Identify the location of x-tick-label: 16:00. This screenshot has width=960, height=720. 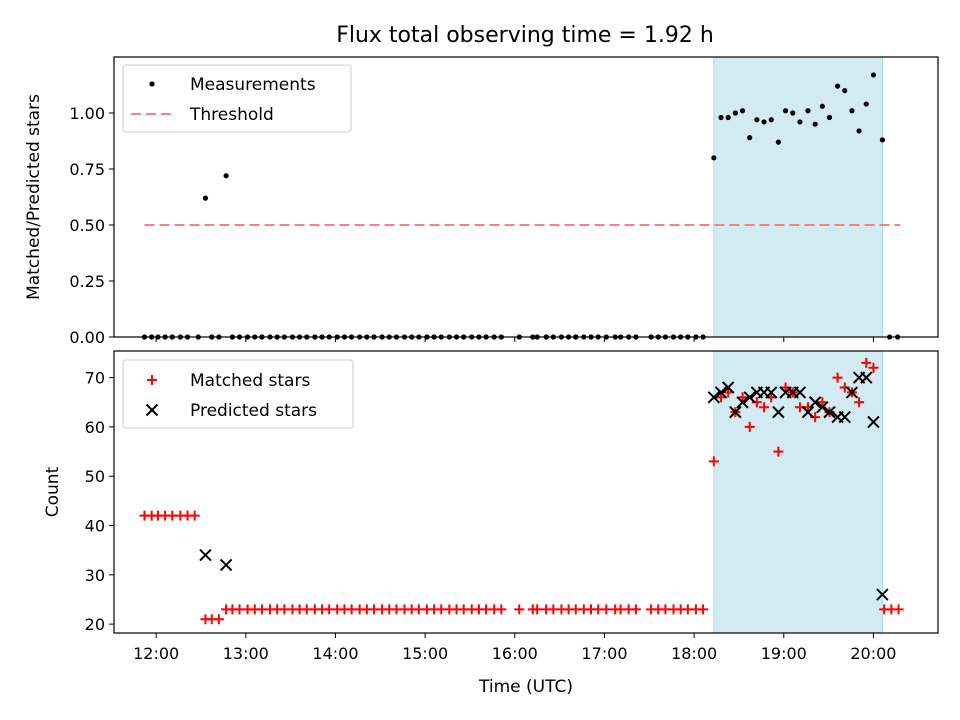
(515, 653).